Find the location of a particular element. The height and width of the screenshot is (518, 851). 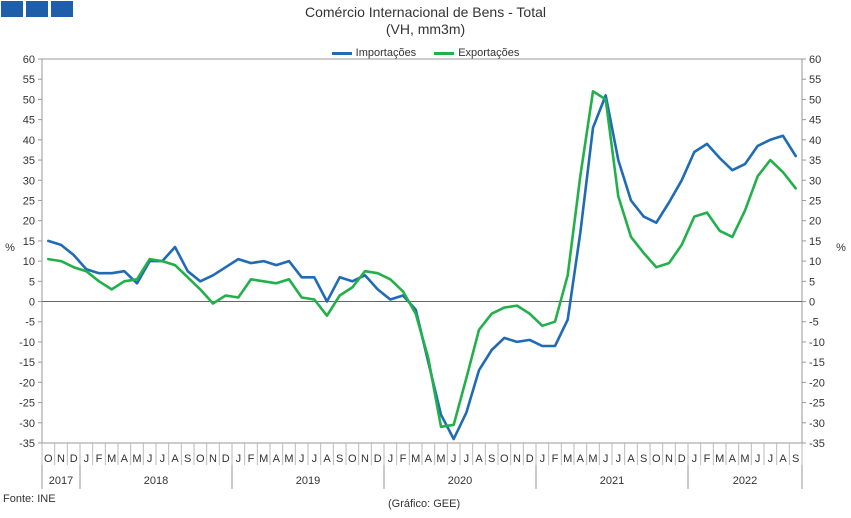

y-tick-label-right: 30 is located at coordinates (815, 181).